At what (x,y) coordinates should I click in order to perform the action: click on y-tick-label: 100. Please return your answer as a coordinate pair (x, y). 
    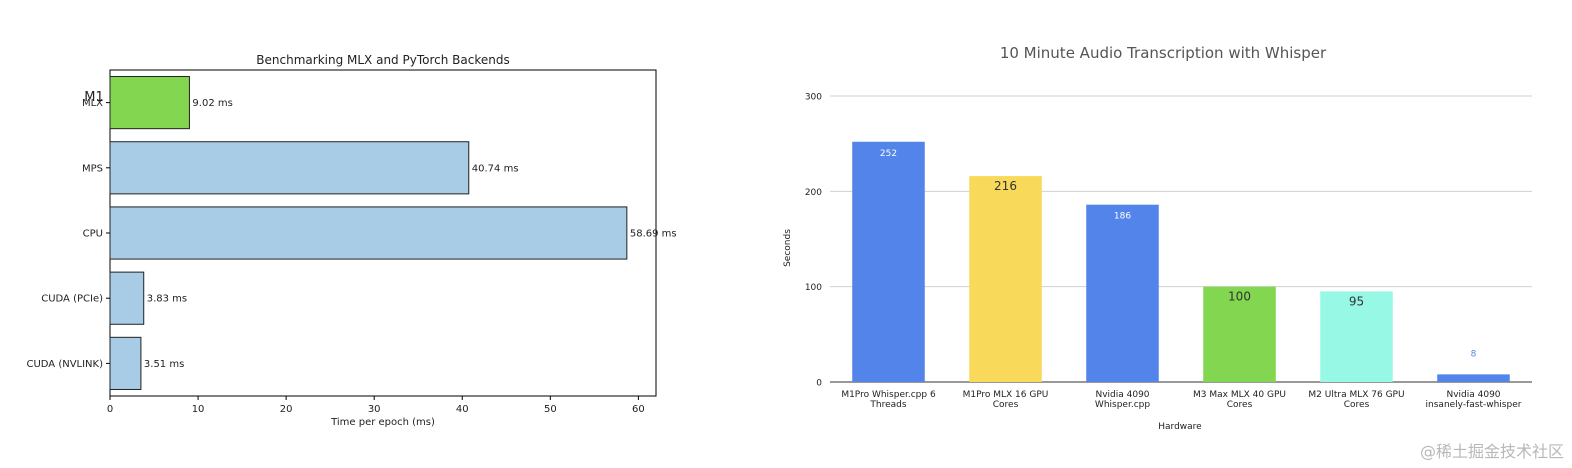
    Looking at the image, I should click on (813, 288).